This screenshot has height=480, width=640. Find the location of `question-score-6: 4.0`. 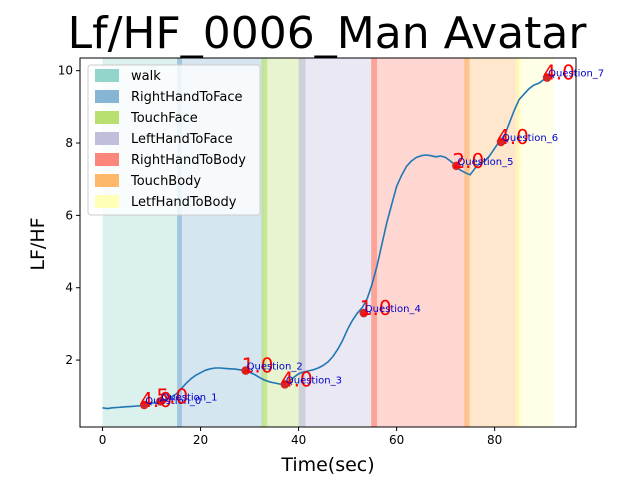

question-score-6: 4.0 is located at coordinates (513, 137).